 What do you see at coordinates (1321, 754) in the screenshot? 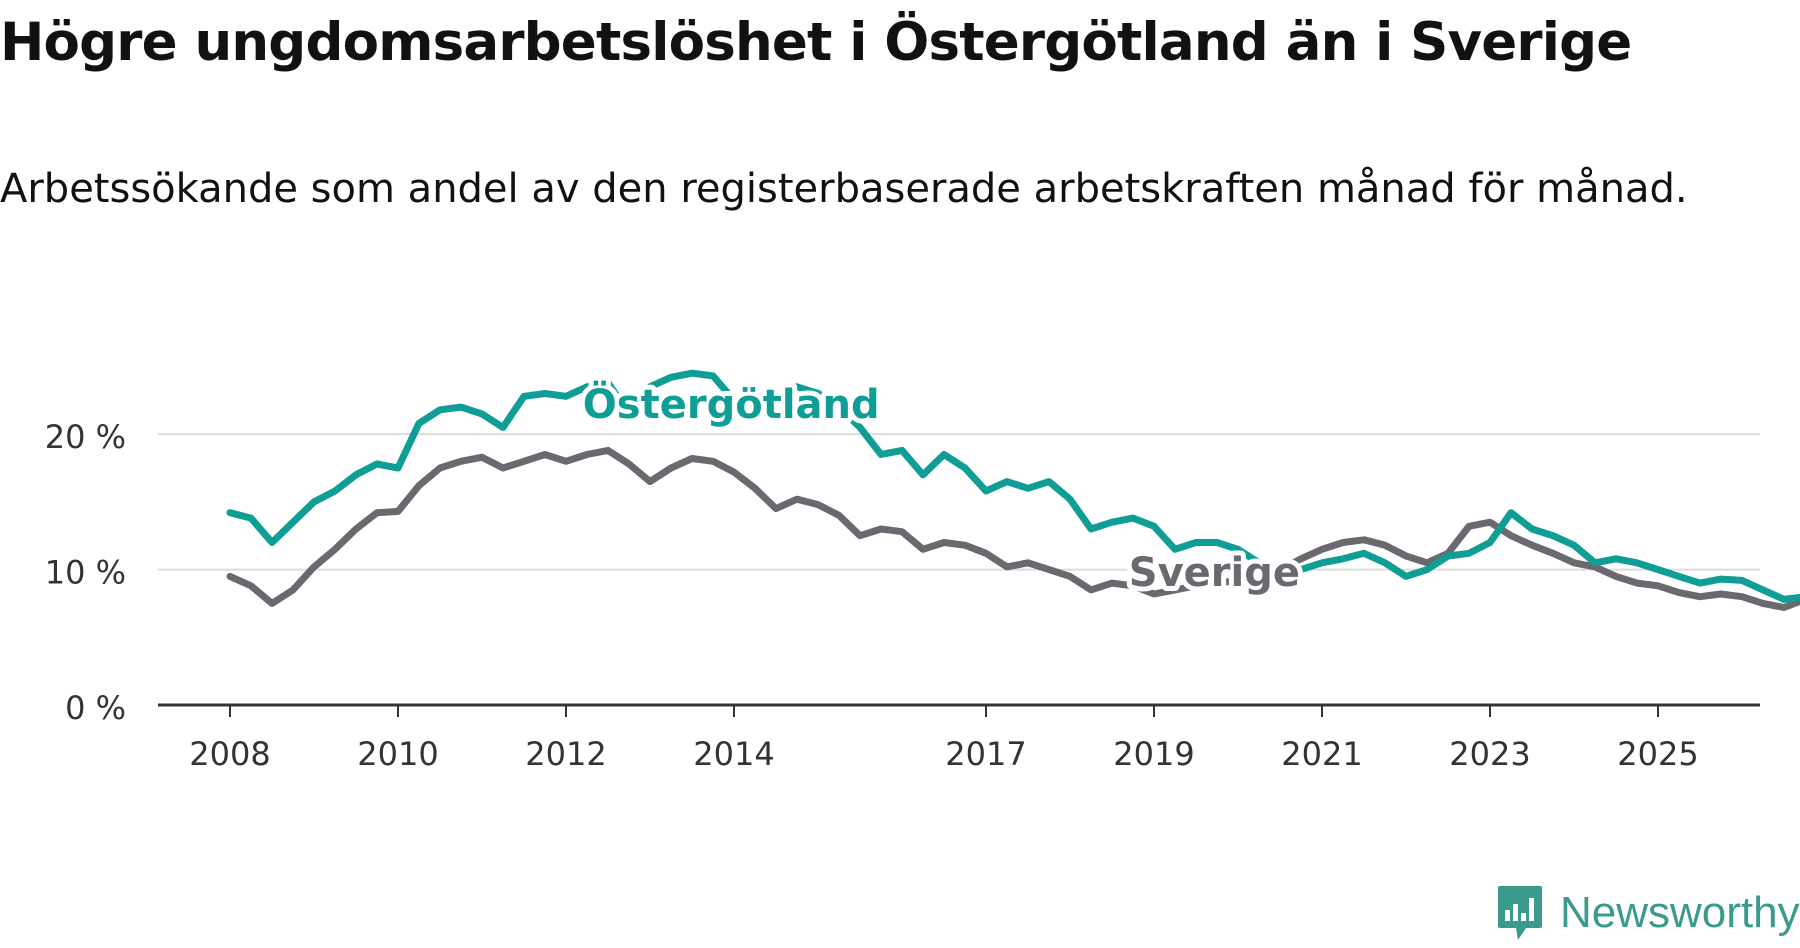
I see `x-tick-label: 2021` at bounding box center [1321, 754].